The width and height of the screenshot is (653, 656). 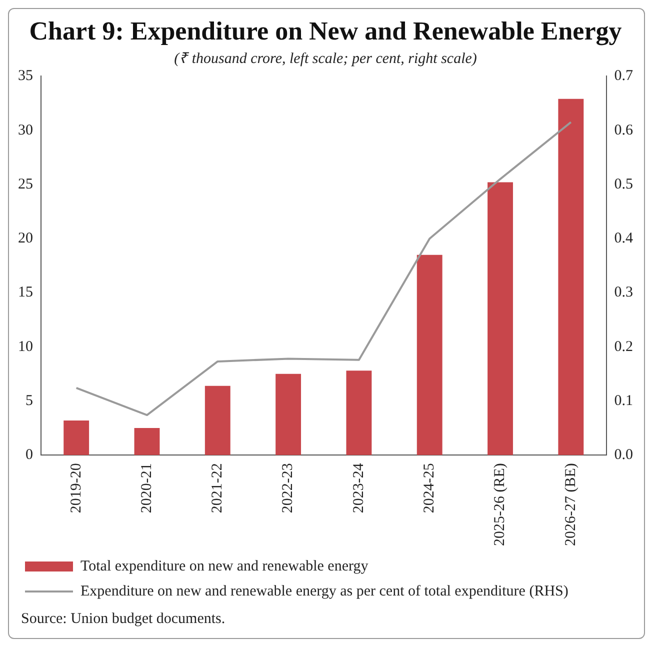 I want to click on x-tick-label: 2019-20, so click(x=76, y=488).